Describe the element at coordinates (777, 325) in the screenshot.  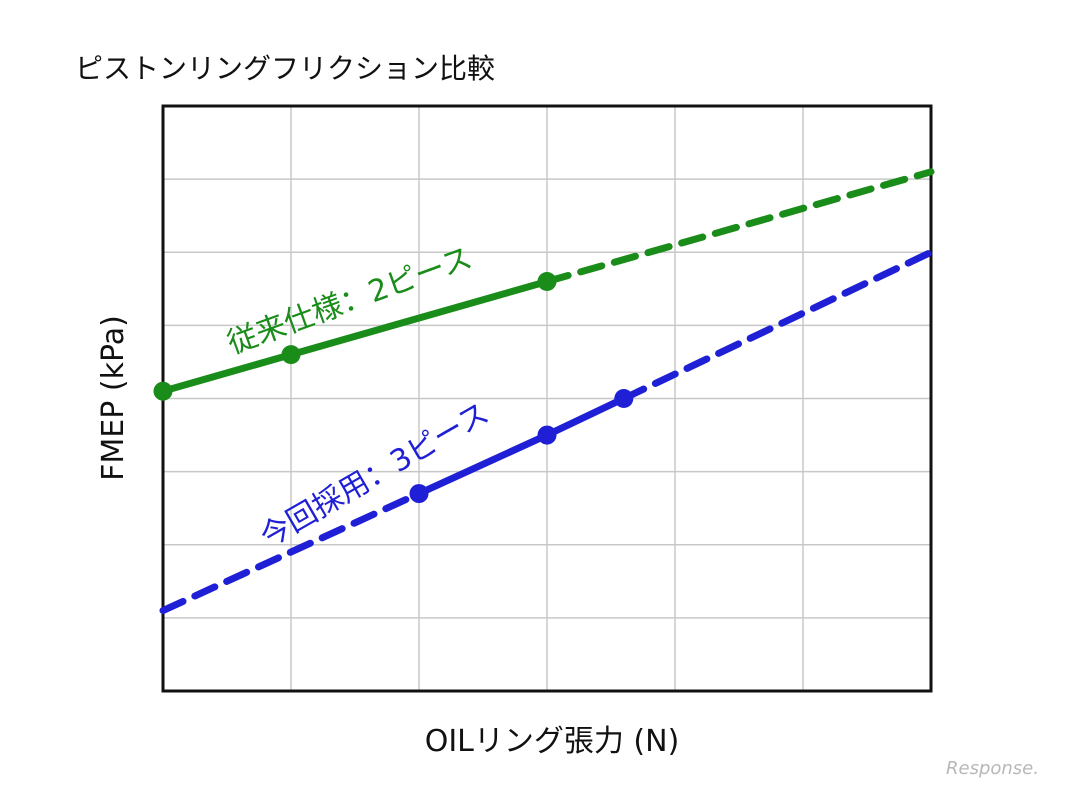
I see `blue-dashed-line-right` at that location.